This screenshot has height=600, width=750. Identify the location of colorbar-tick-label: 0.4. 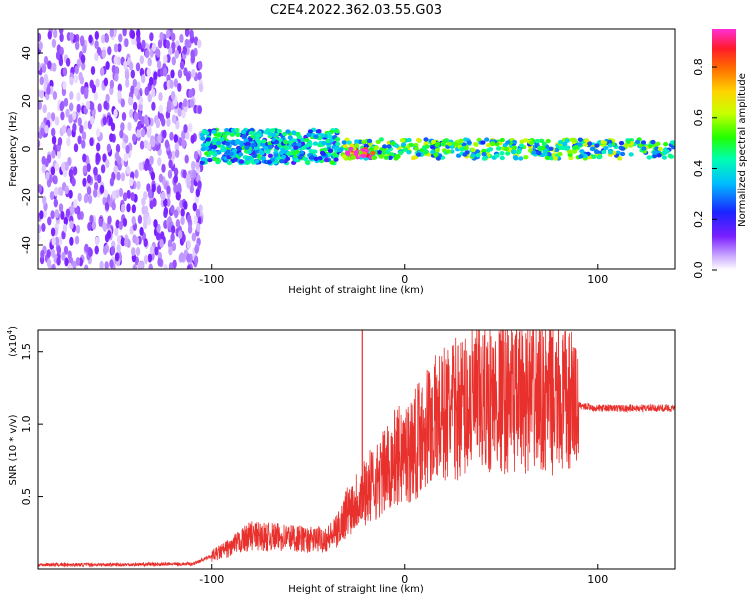
(698, 169).